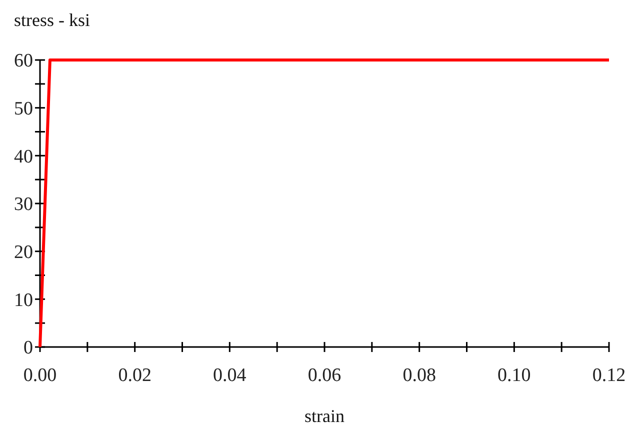 The width and height of the screenshot is (634, 434). Describe the element at coordinates (23, 300) in the screenshot. I see `y-tick-label: 10` at that location.